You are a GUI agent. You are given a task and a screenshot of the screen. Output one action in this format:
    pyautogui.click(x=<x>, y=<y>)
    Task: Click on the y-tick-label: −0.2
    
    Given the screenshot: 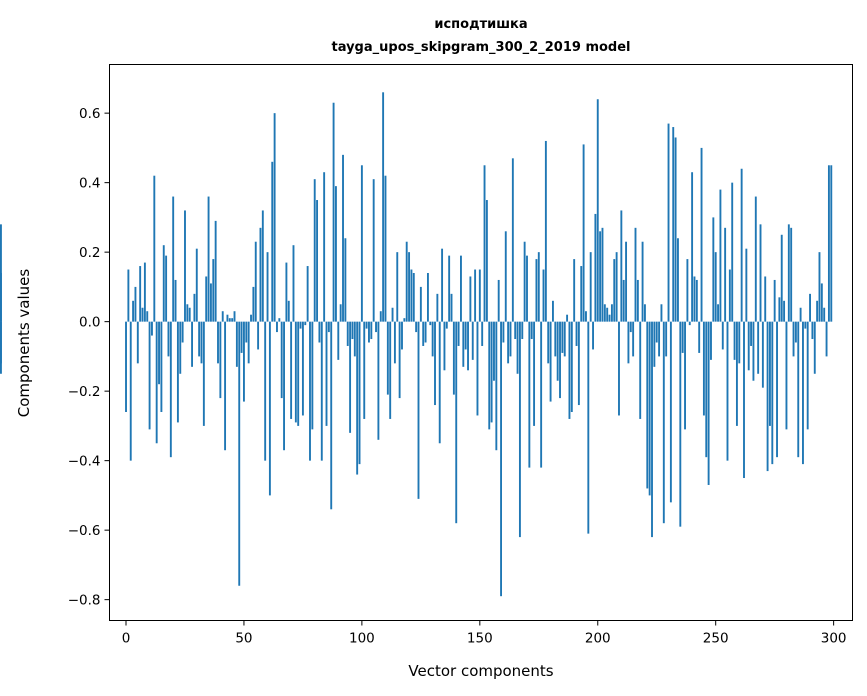 What is the action you would take?
    pyautogui.click(x=84, y=392)
    